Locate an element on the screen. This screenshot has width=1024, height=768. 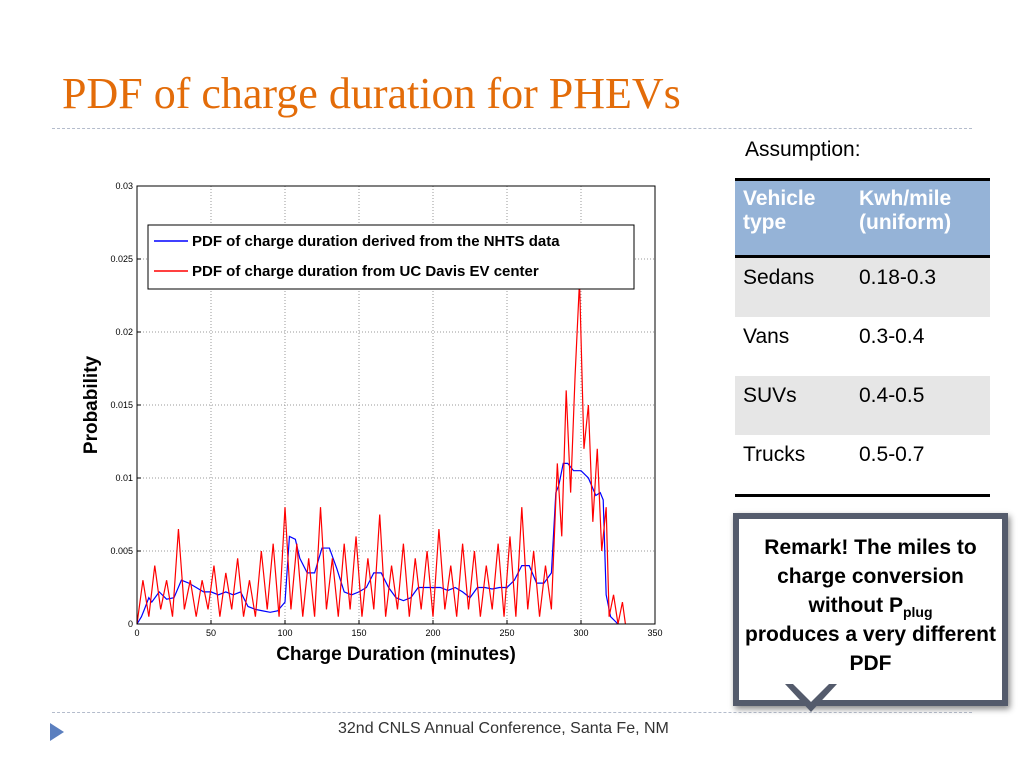
x-tick-label: 350 is located at coordinates (654, 633).